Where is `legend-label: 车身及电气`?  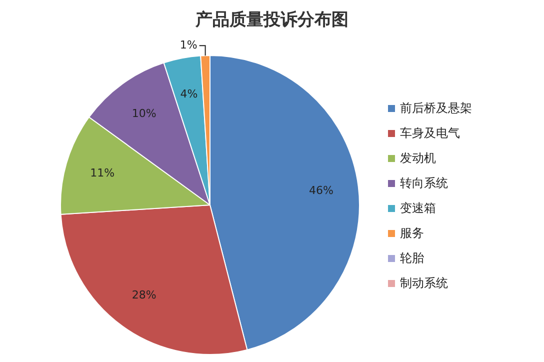
legend-label: 车身及电气 is located at coordinates (430, 133).